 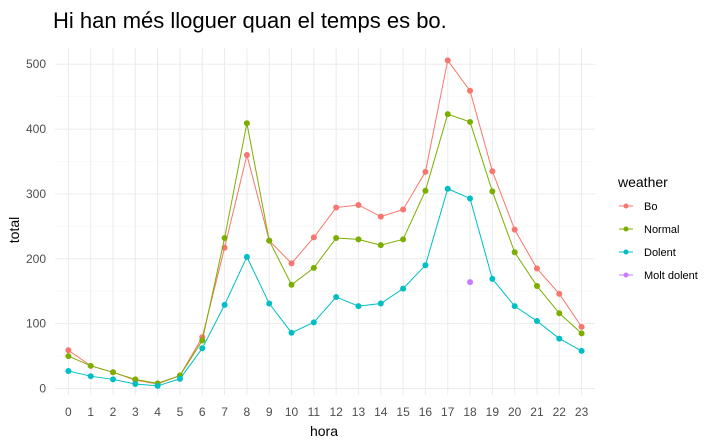 What do you see at coordinates (336, 412) in the screenshot?
I see `x-tick-label: 12` at bounding box center [336, 412].